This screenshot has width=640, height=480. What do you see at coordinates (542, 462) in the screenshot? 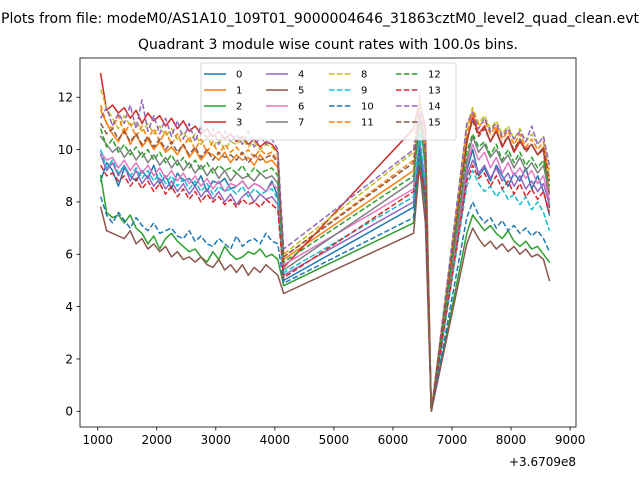
I see `x-offset-label: +3.6709e8` at bounding box center [542, 462].